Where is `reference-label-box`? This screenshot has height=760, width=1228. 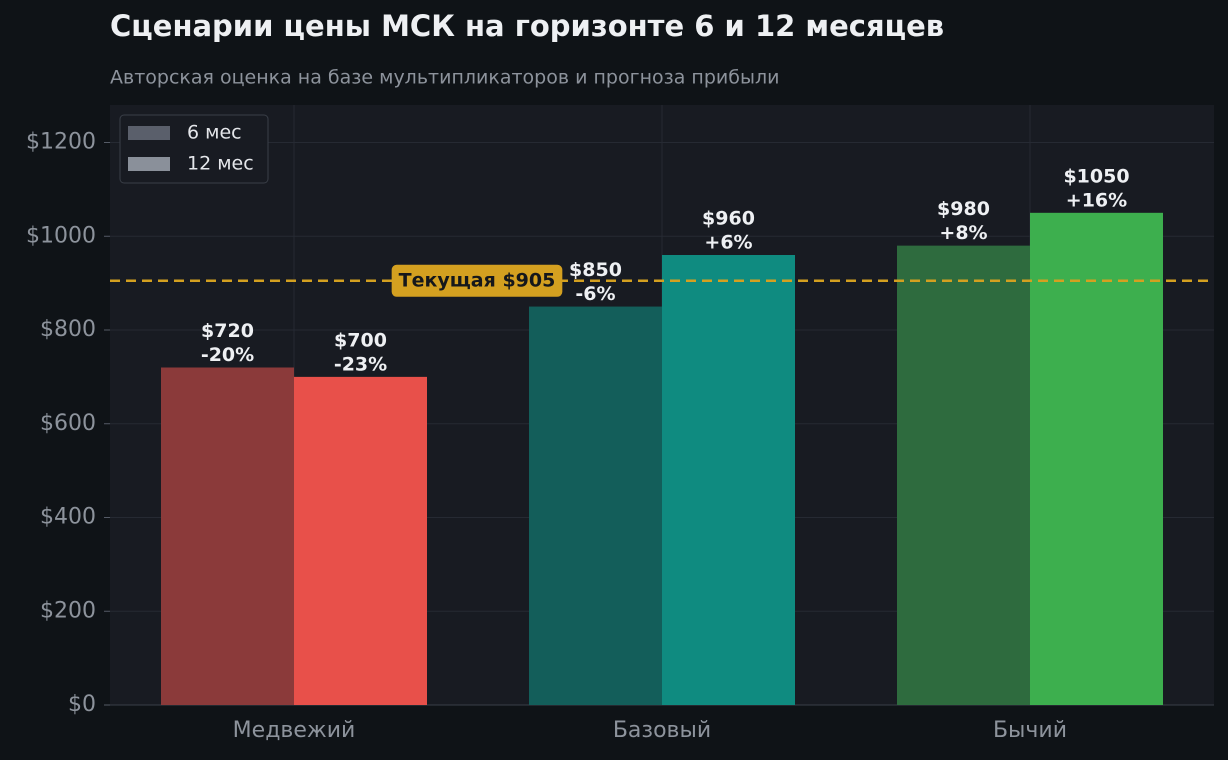 reference-label-box is located at coordinates (477, 280).